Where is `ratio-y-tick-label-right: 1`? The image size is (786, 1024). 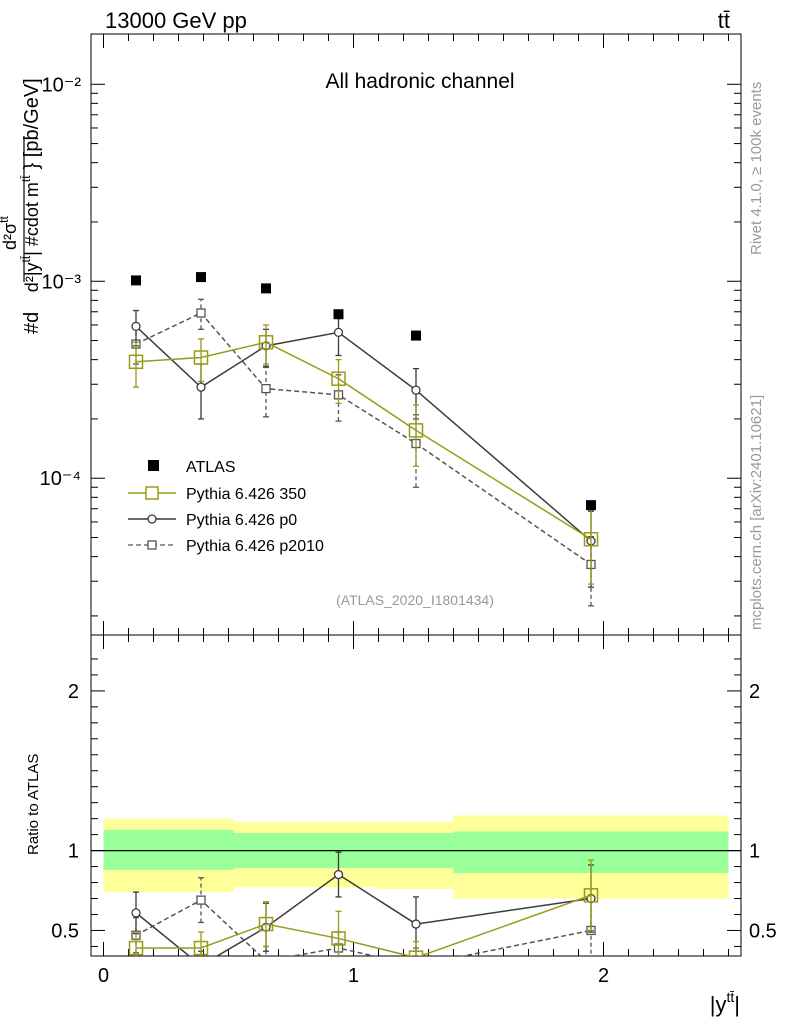
ratio-y-tick-label-right: 1 is located at coordinates (754, 852).